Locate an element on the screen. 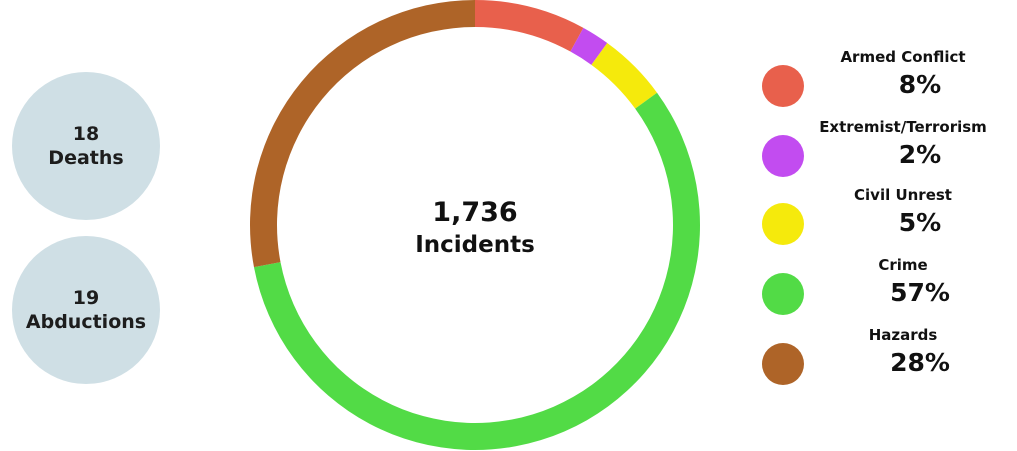  legend-swatch-crime is located at coordinates (783, 294).